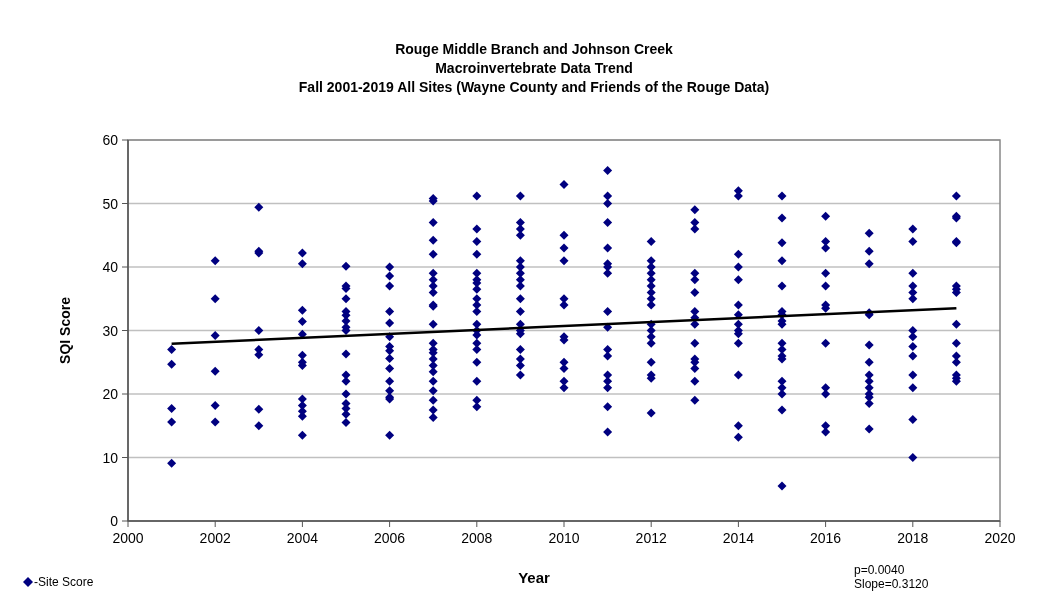 This screenshot has height=596, width=1052. Describe the element at coordinates (64, 582) in the screenshot. I see `legend-label: -Site Score` at that location.